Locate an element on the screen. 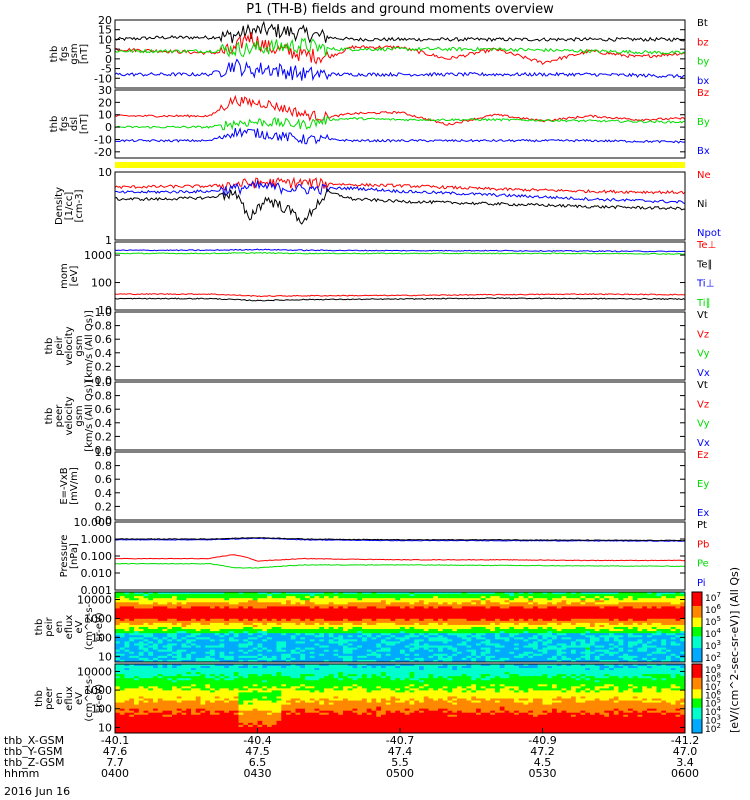 The image size is (750, 800). y-tick-label: 20 is located at coordinates (105, 20).